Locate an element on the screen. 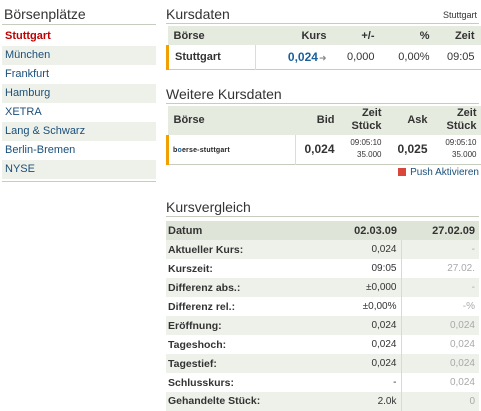 The height and width of the screenshot is (411, 481). kursdaten-header: Kursdaten Stuttgart is located at coordinates (322, 14).